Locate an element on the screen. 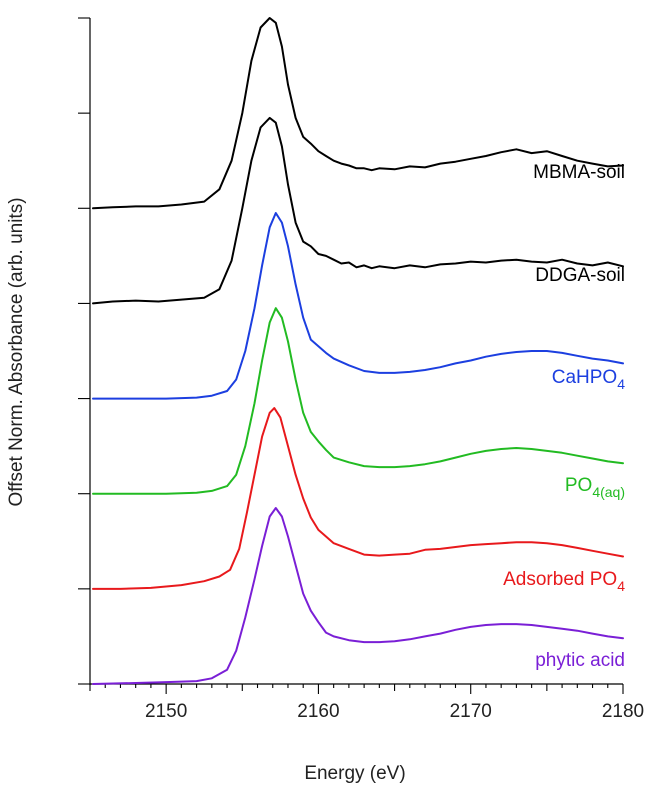  series-label-text: MBMA-soil is located at coordinates (579, 172).